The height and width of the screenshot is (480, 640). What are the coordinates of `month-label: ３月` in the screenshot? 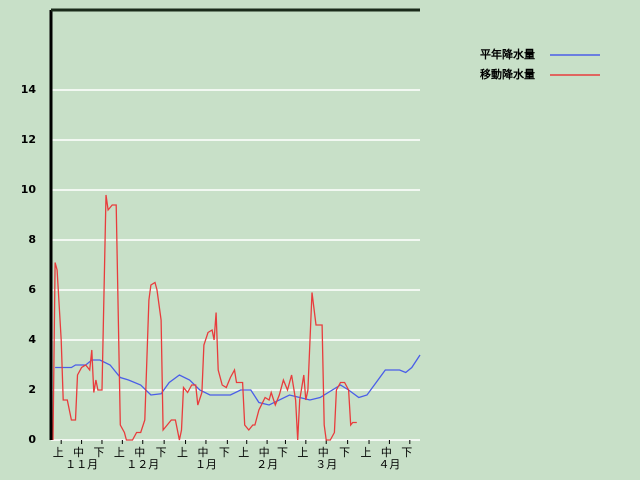 It's located at (326, 464).